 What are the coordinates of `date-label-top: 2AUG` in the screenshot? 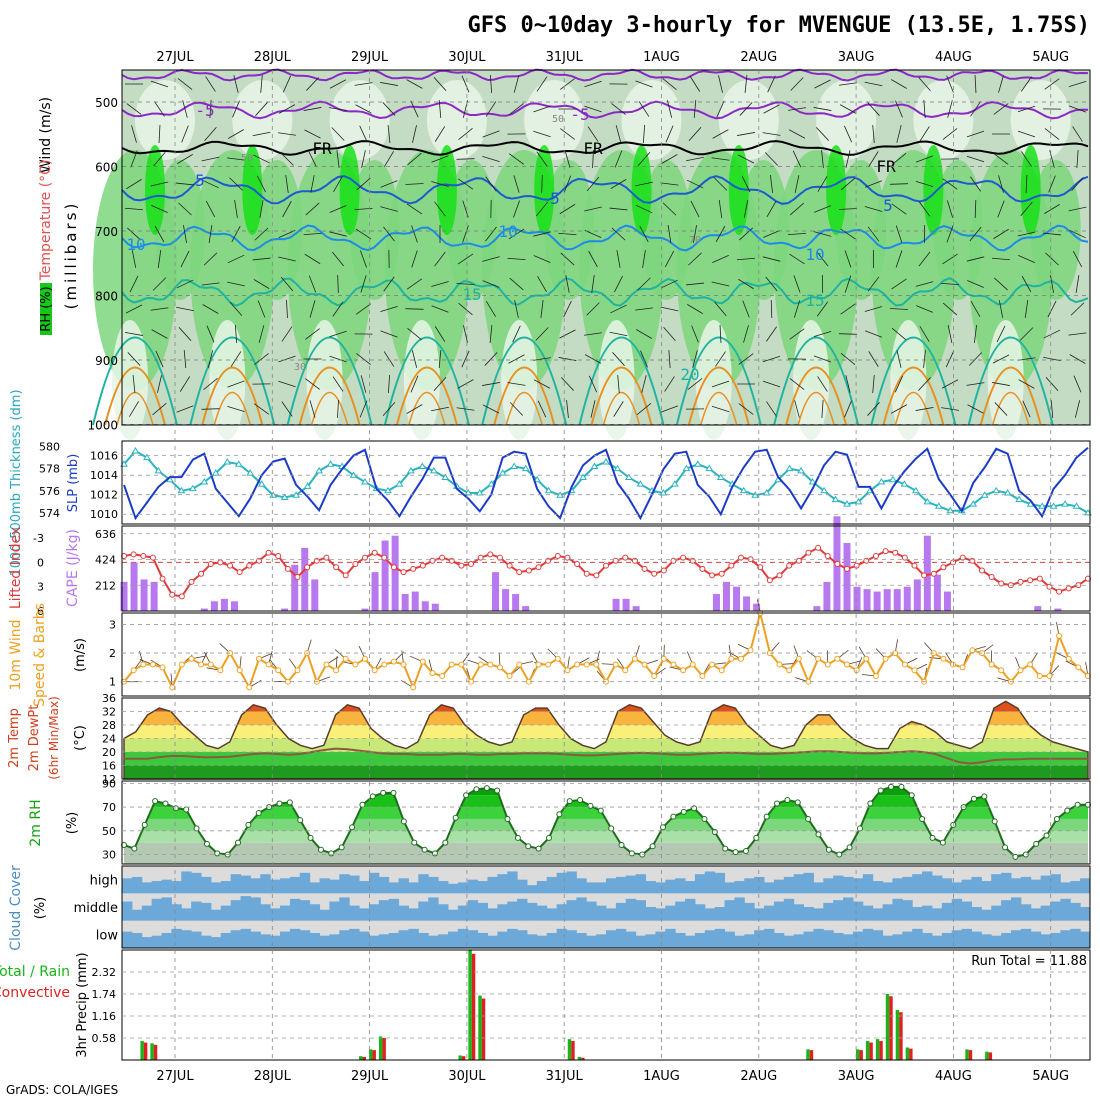 It's located at (758, 57).